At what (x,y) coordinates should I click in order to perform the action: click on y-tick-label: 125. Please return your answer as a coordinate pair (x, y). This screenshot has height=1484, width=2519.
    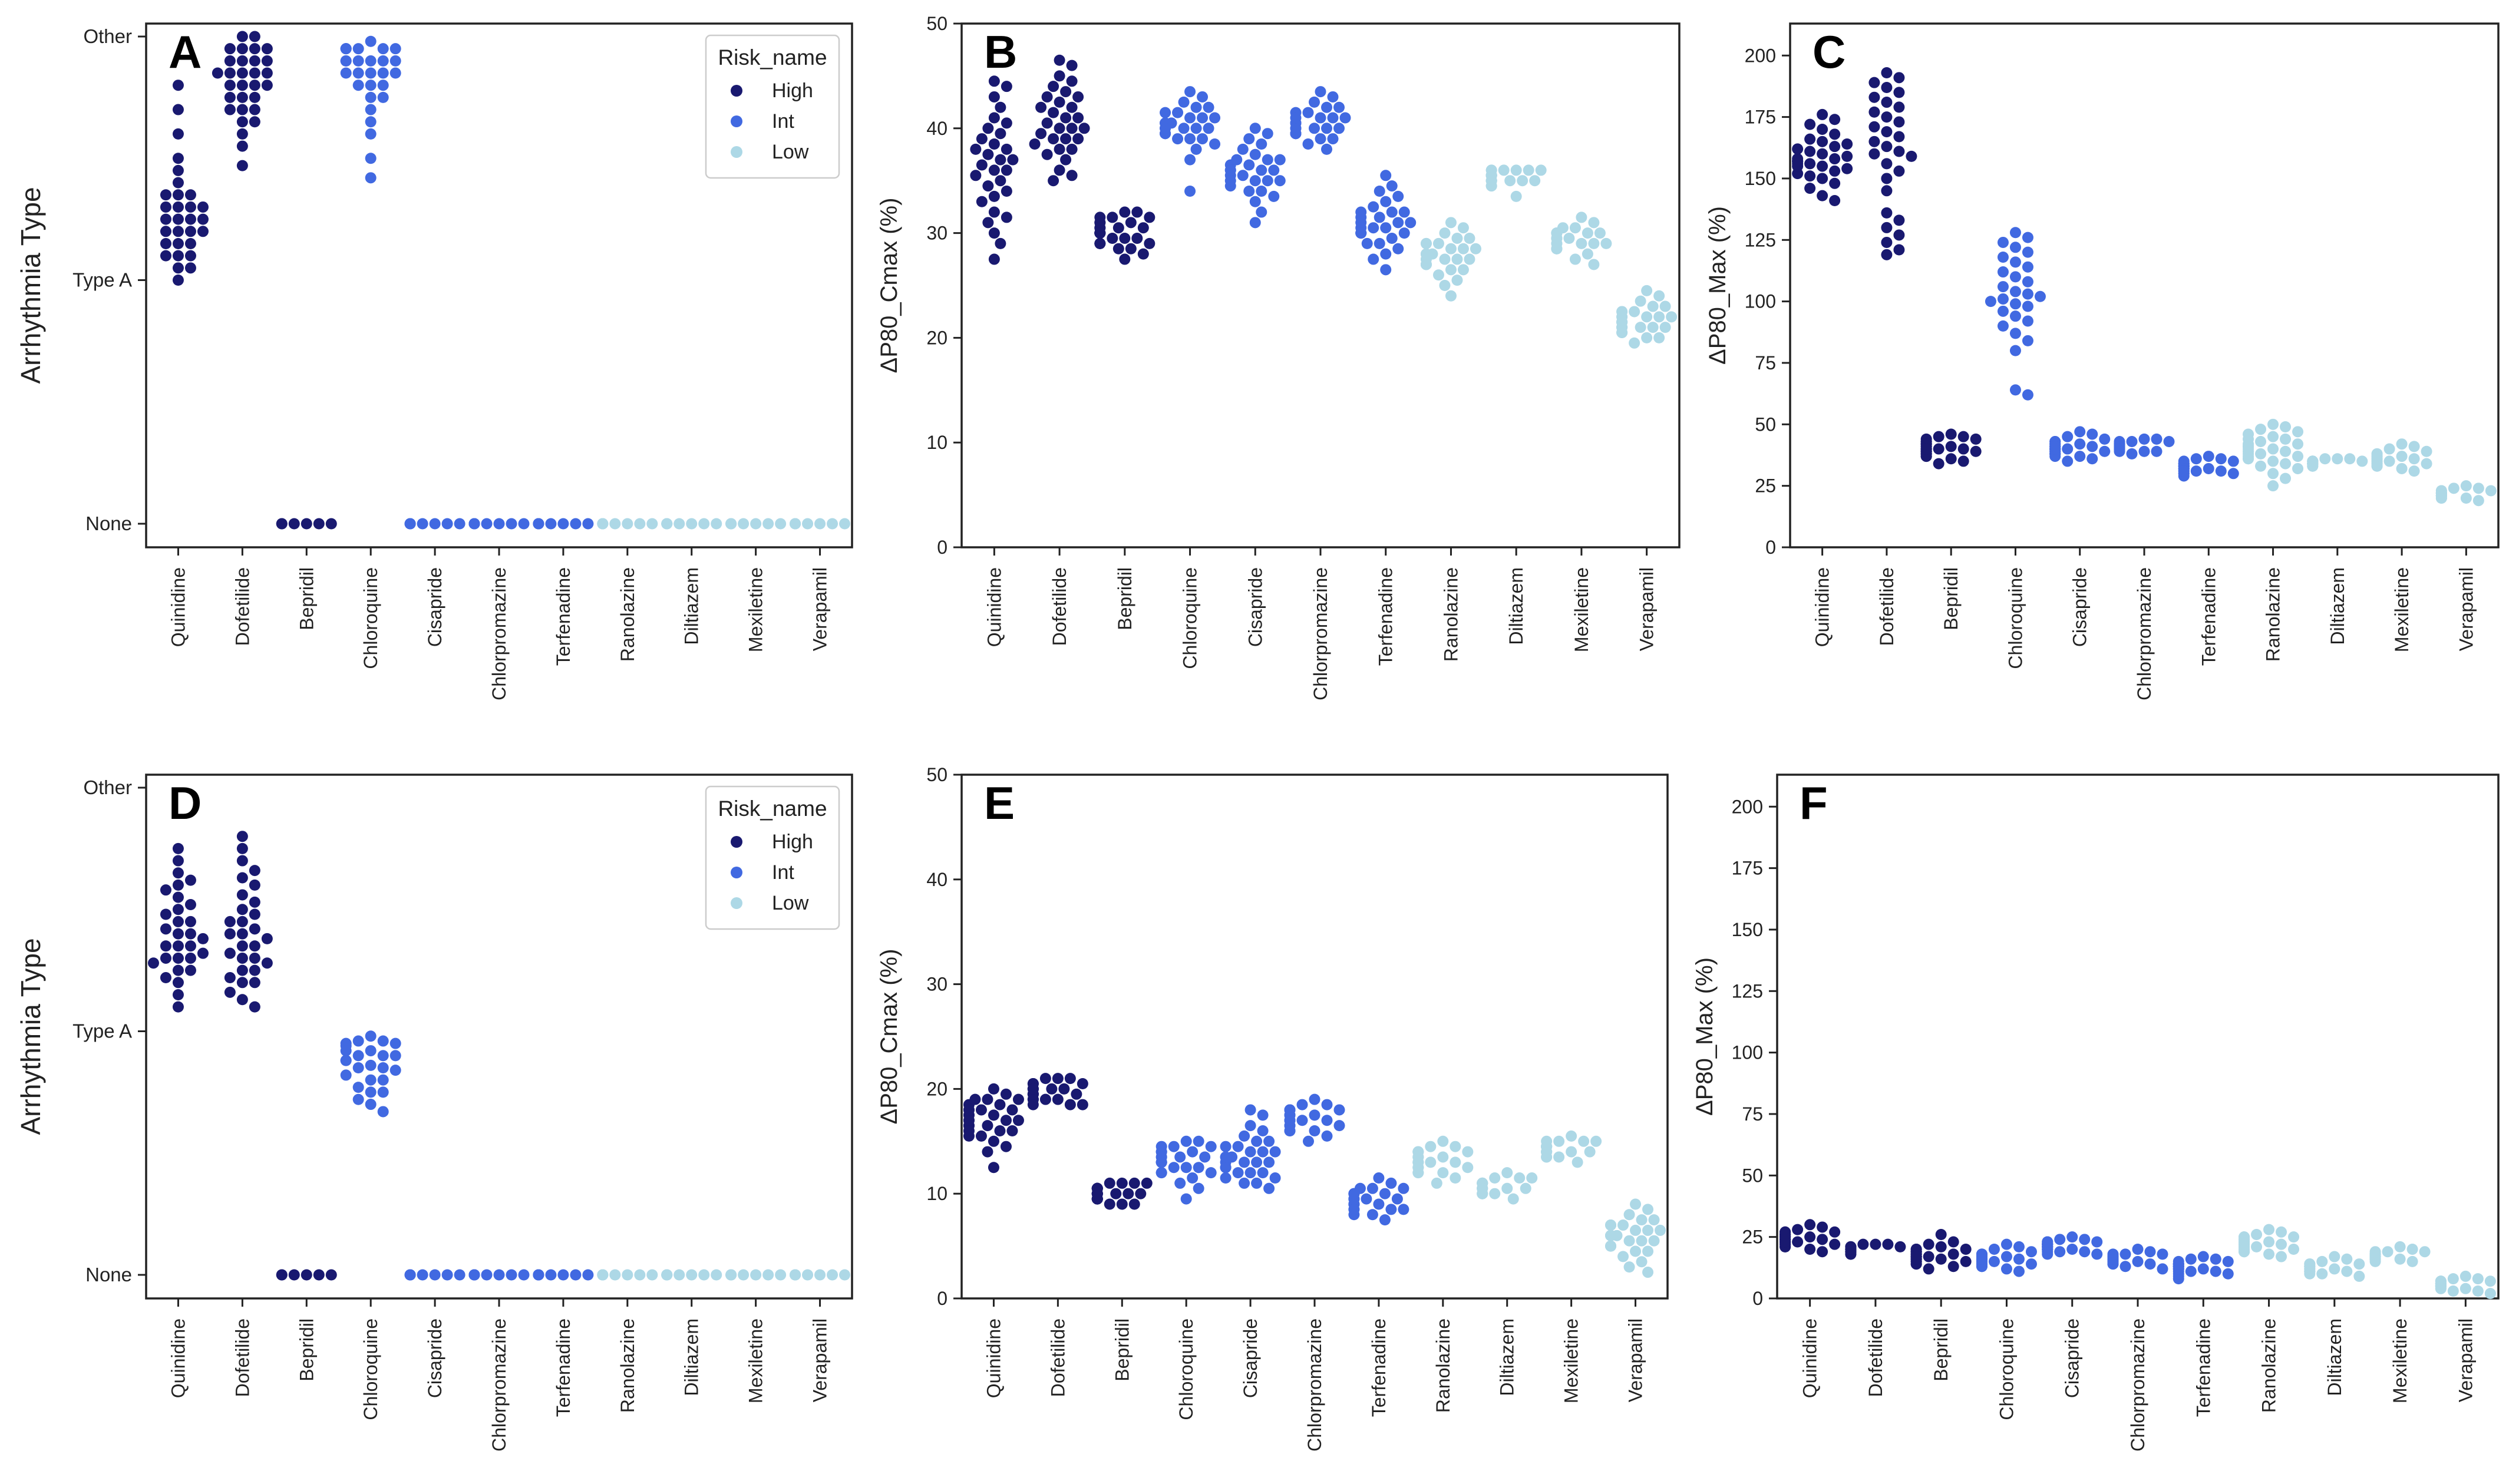
    Looking at the image, I should click on (1747, 991).